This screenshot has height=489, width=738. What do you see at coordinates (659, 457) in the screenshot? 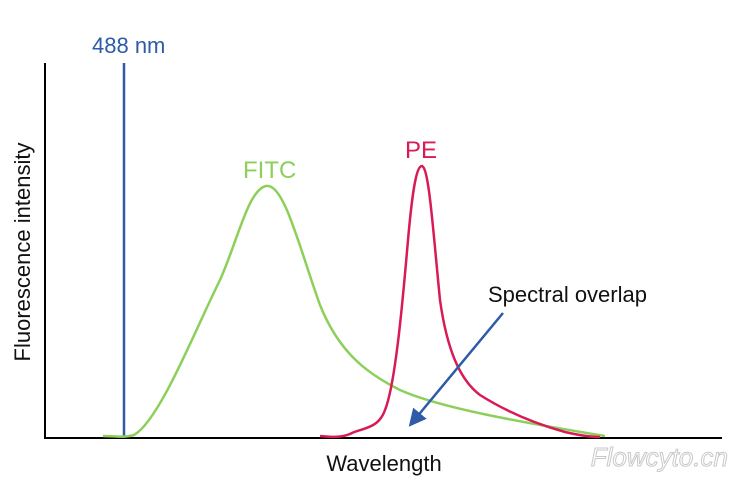
I see `watermark-text: Flowcyto.cn` at bounding box center [659, 457].